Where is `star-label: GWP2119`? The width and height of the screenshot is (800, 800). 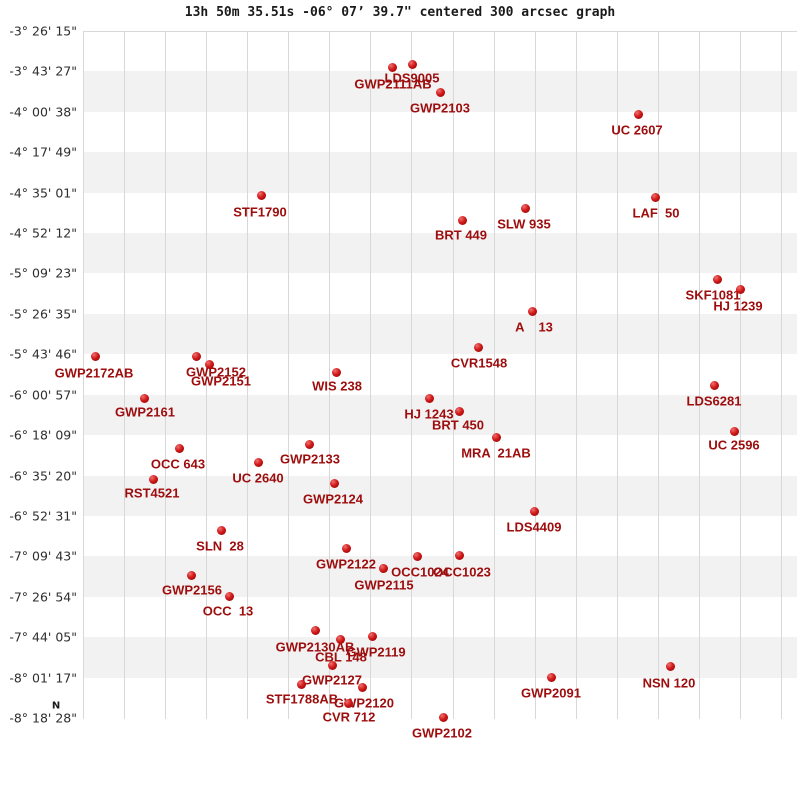 star-label: GWP2119 is located at coordinates (376, 652).